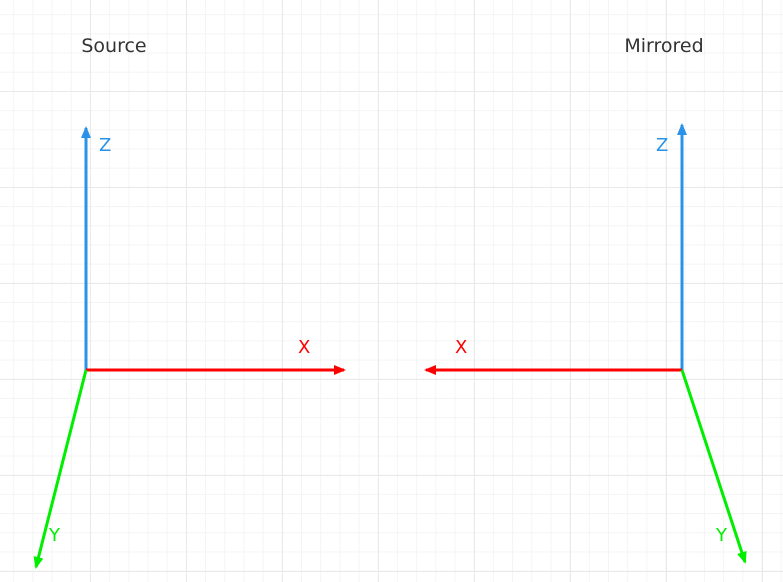 Image resolution: width=783 pixels, height=582 pixels. Describe the element at coordinates (713, 466) in the screenshot. I see `mirrored-y-axis` at that location.